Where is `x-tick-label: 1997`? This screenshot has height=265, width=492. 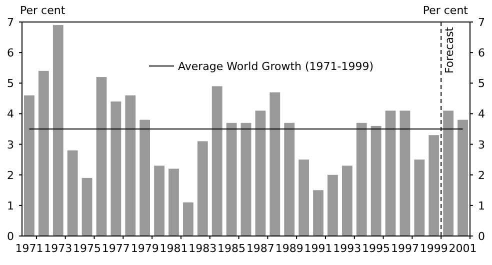
x-tick-label: 1997 is located at coordinates (404, 248).